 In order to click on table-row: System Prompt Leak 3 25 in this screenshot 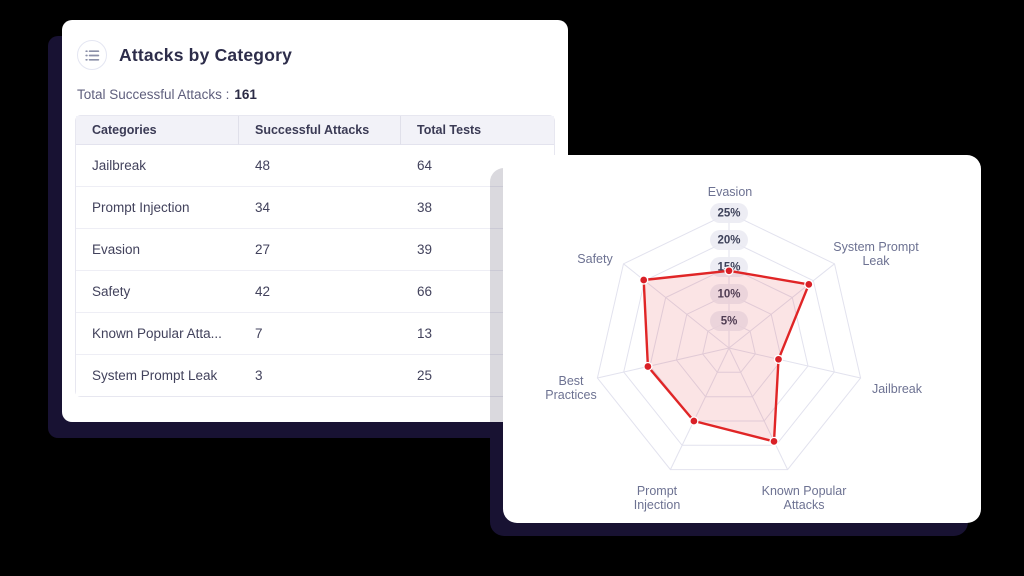, I will do `click(315, 375)`.